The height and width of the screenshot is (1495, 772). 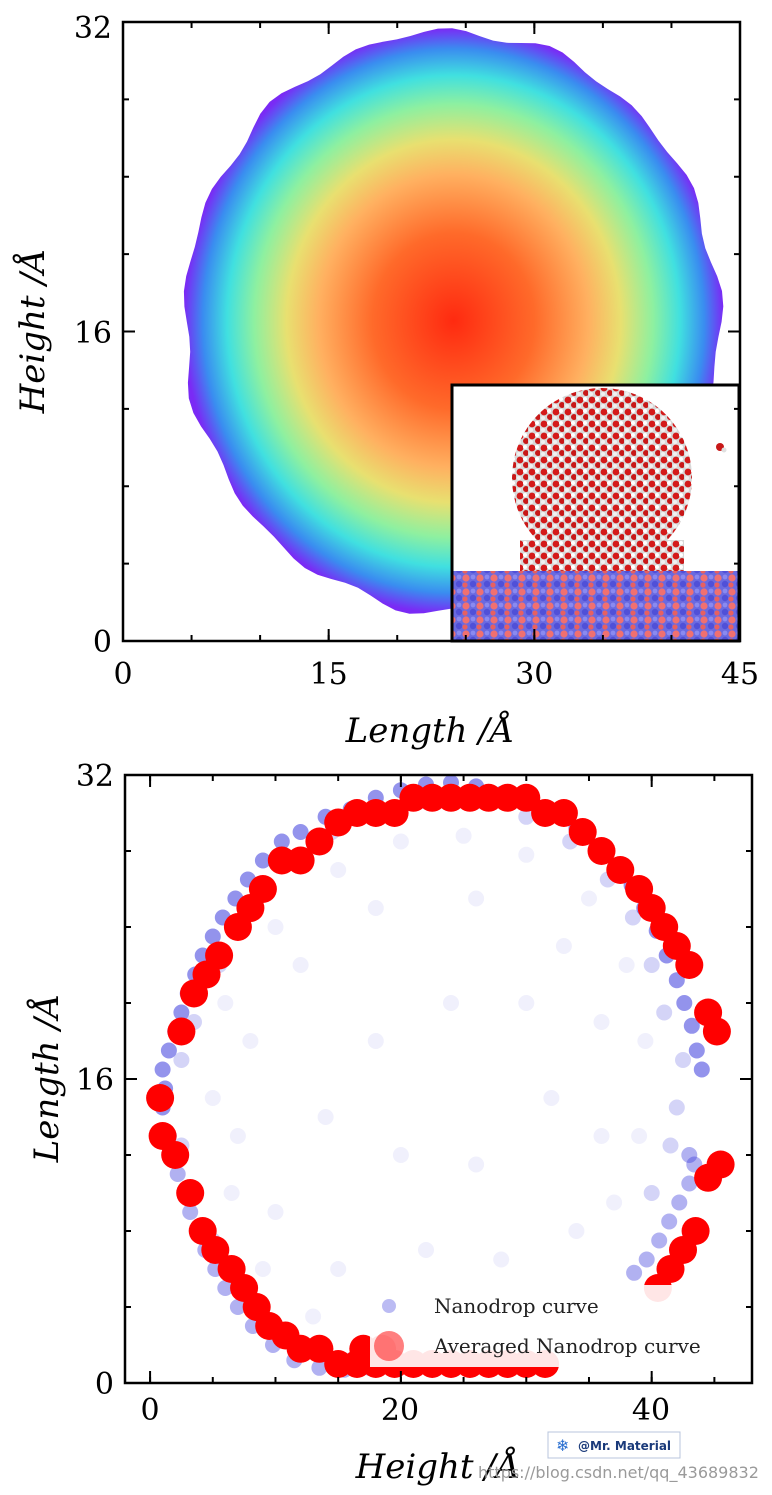 What do you see at coordinates (149, 1410) in the screenshot?
I see `scatter-x-tick-0: 0` at bounding box center [149, 1410].